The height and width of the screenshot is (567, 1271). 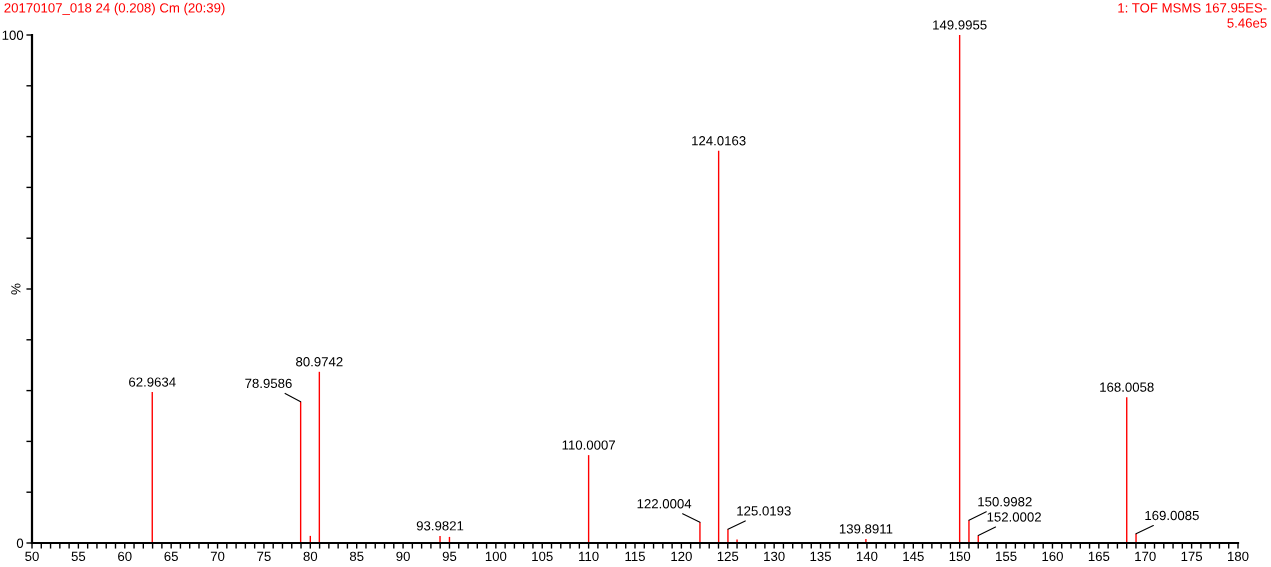 What do you see at coordinates (589, 556) in the screenshot?
I see `x-tick-label: 110` at bounding box center [589, 556].